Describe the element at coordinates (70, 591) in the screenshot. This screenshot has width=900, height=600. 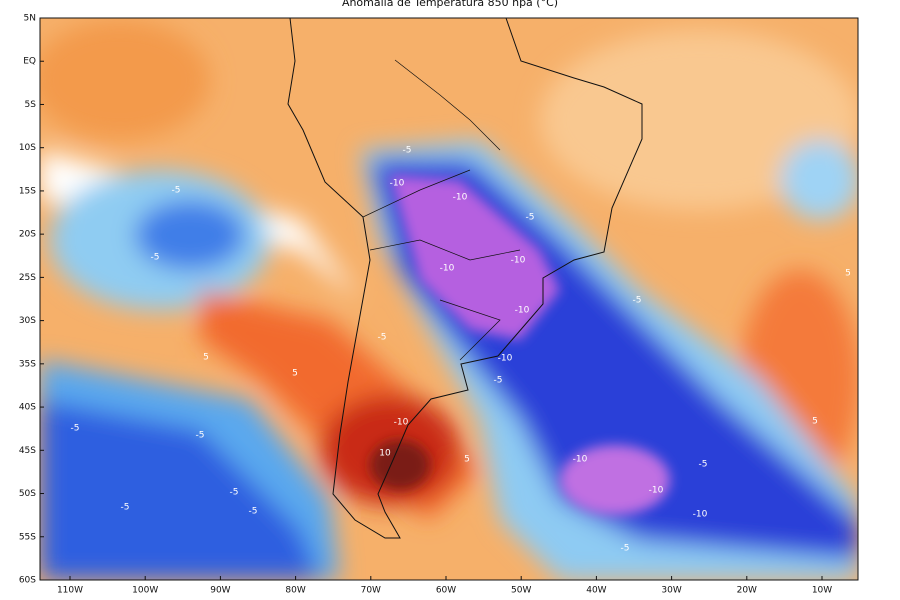
I see `lon-label: 110W` at that location.